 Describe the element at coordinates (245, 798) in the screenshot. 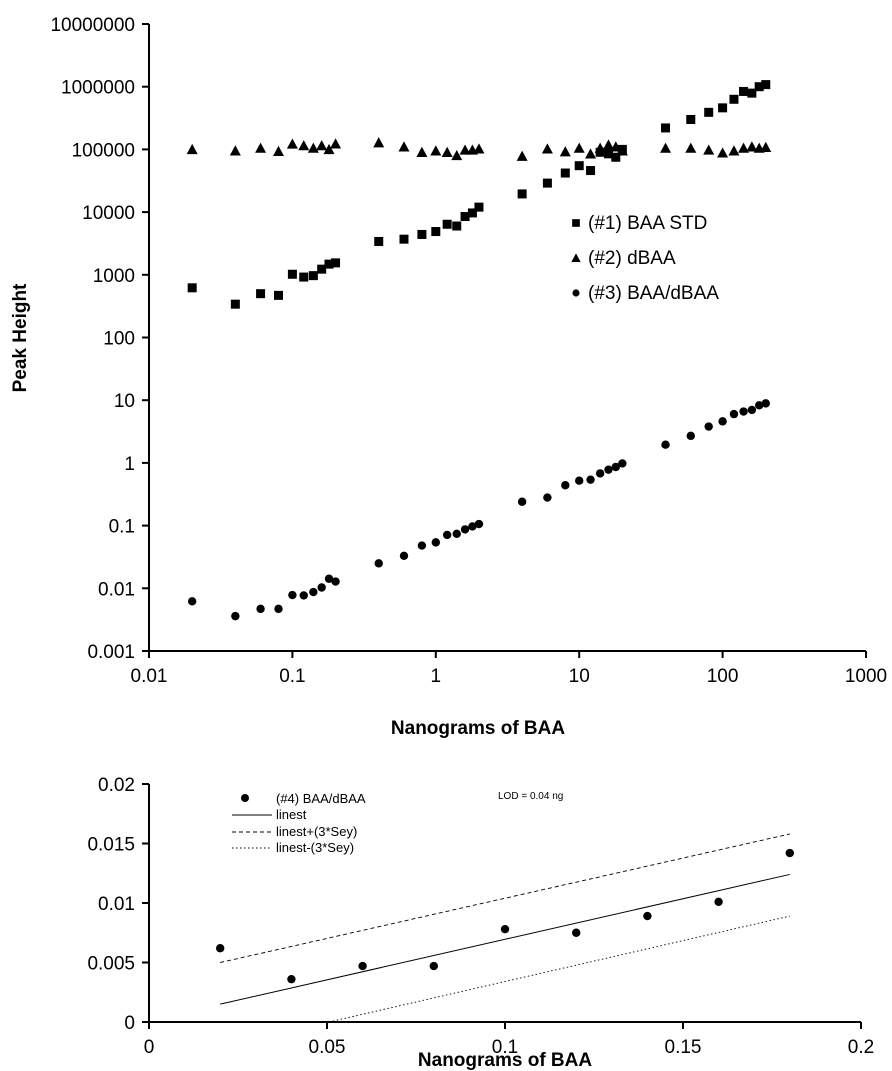

I see `bottom-legend-marker` at that location.